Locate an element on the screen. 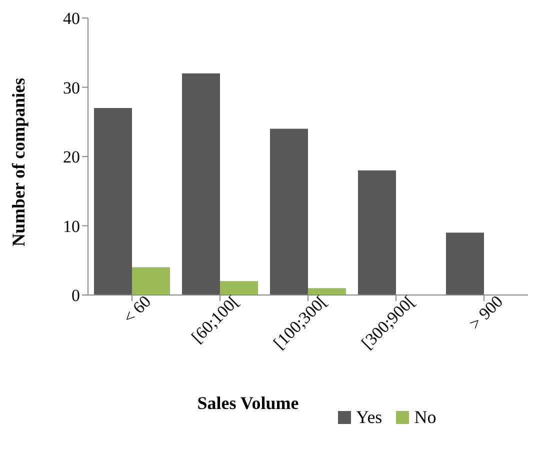  x-tick-label: < 60 is located at coordinates (137, 310).